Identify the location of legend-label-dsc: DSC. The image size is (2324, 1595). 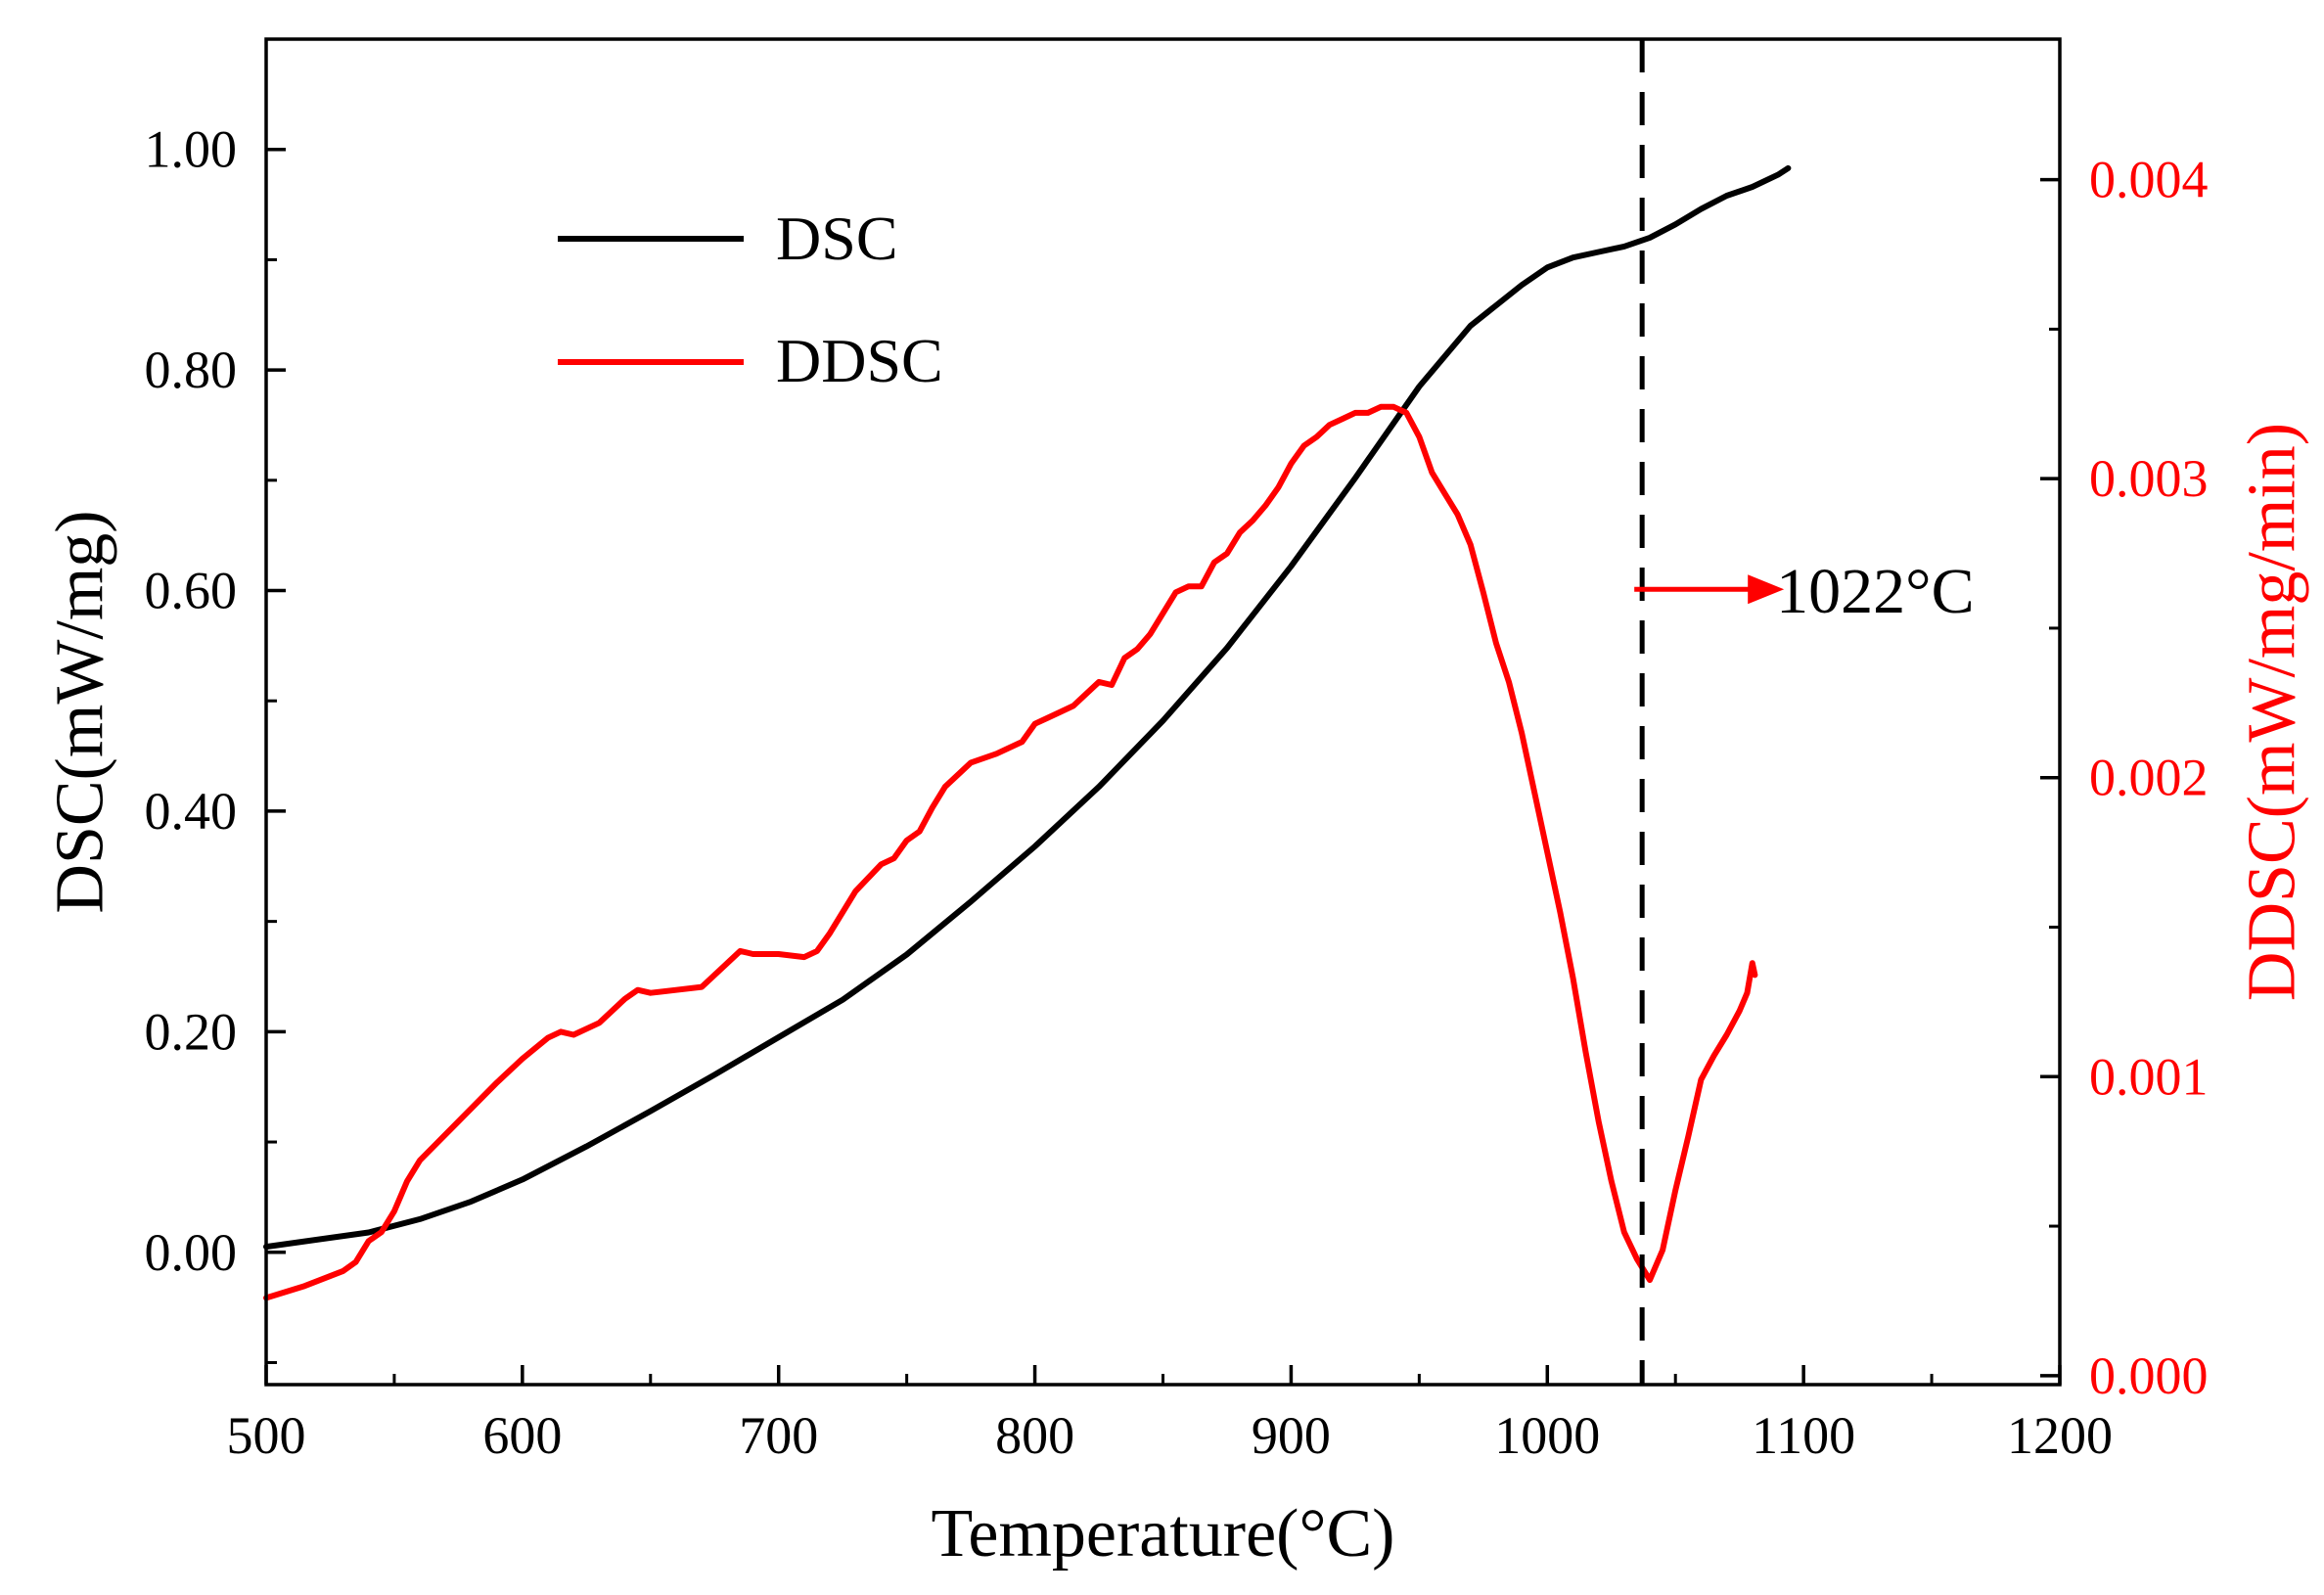
(837, 238).